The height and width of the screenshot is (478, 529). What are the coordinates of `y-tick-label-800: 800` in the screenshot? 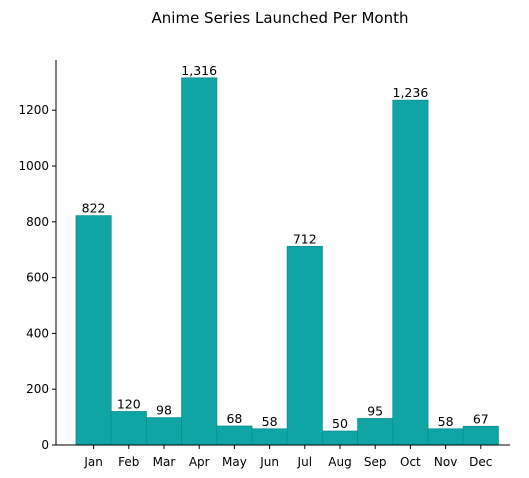 It's located at (37, 222).